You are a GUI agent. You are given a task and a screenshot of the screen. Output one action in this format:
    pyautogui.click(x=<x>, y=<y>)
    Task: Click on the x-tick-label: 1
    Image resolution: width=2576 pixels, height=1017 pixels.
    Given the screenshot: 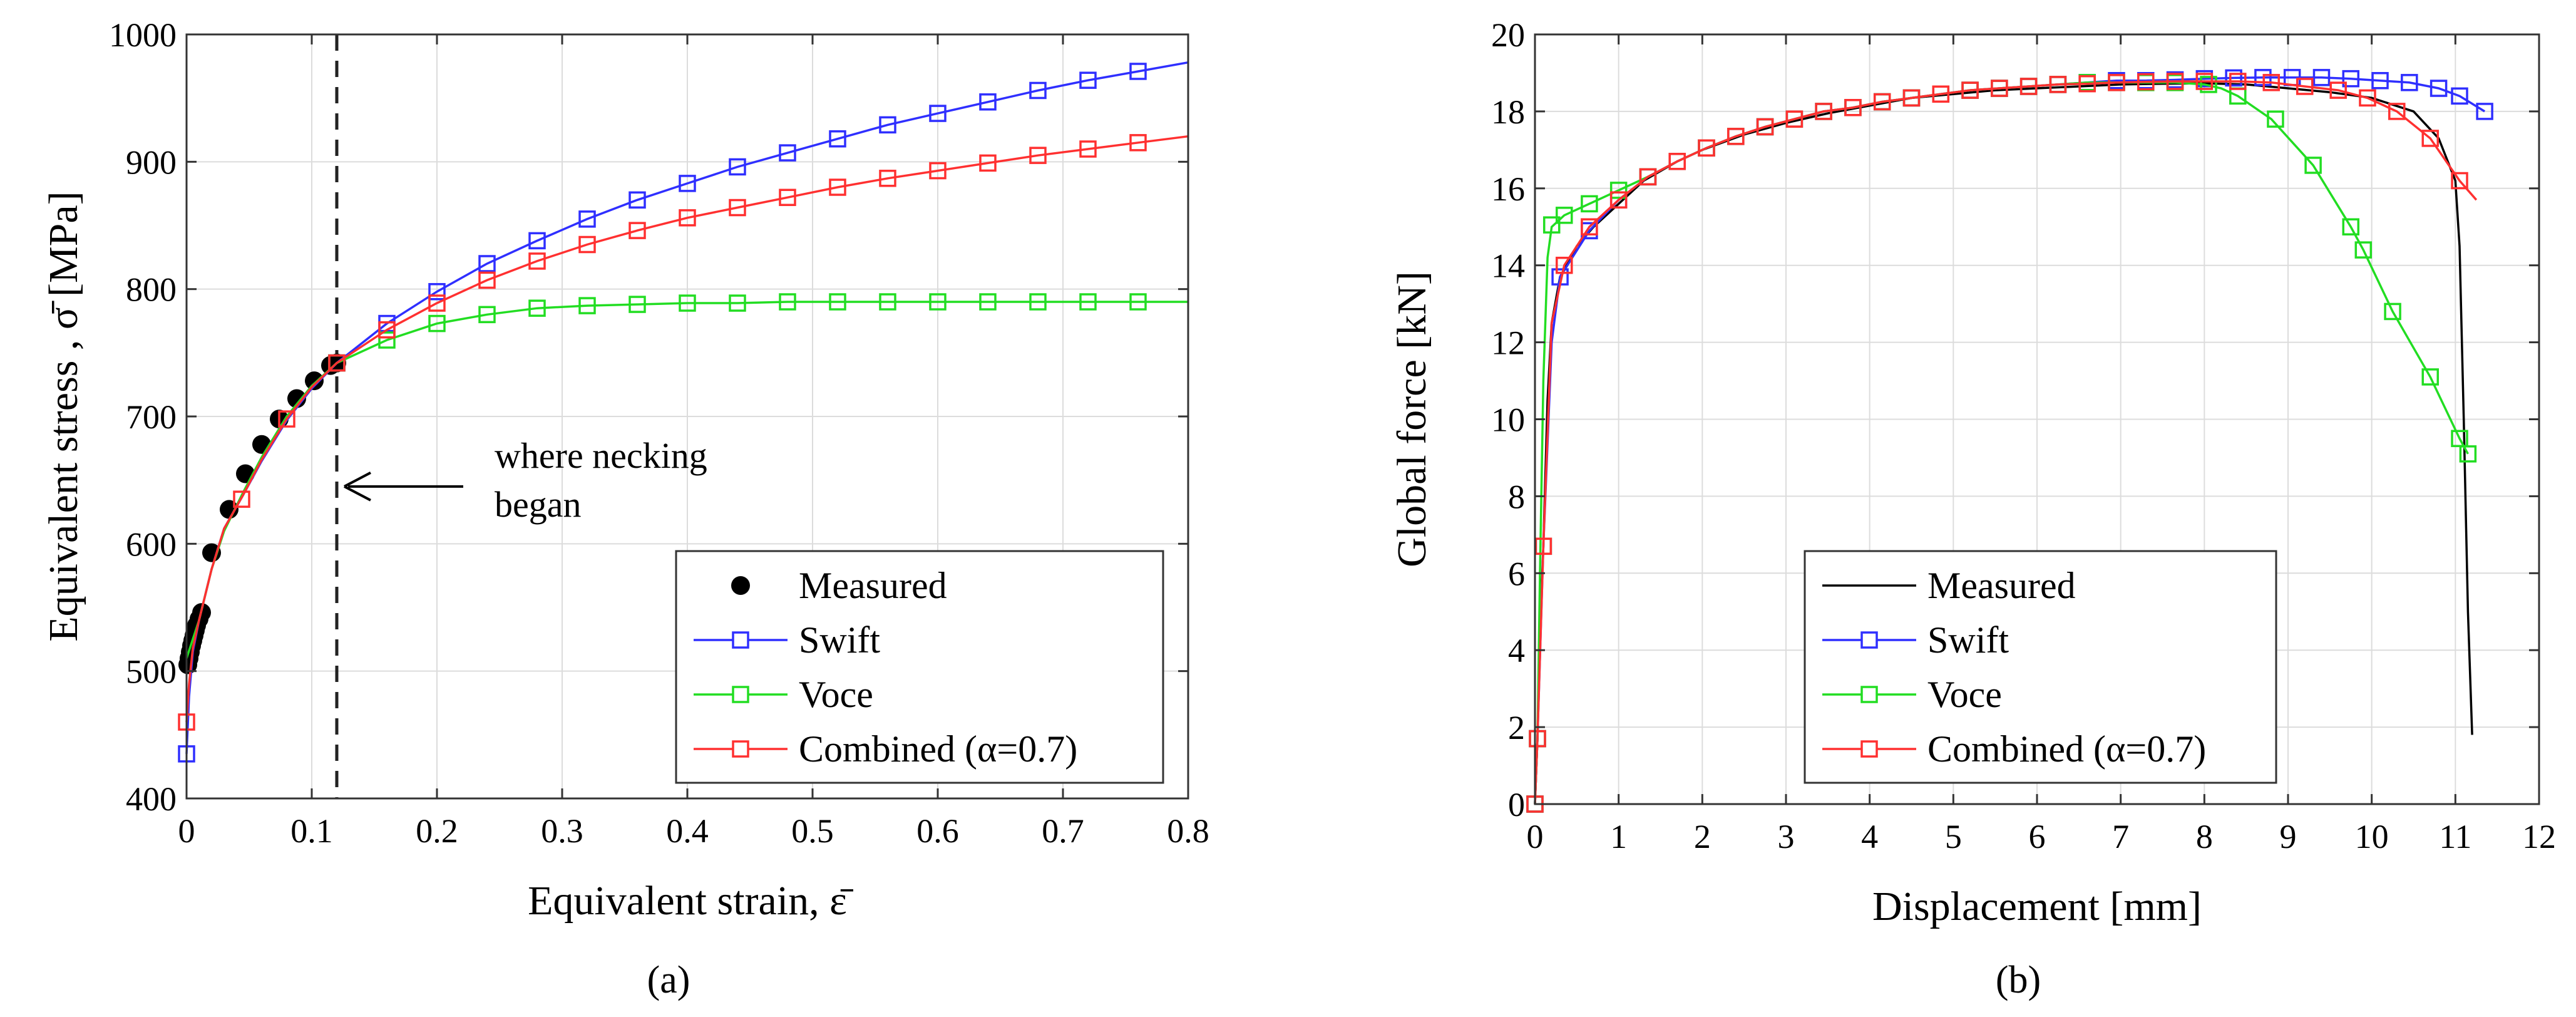 What is the action you would take?
    pyautogui.click(x=1618, y=836)
    